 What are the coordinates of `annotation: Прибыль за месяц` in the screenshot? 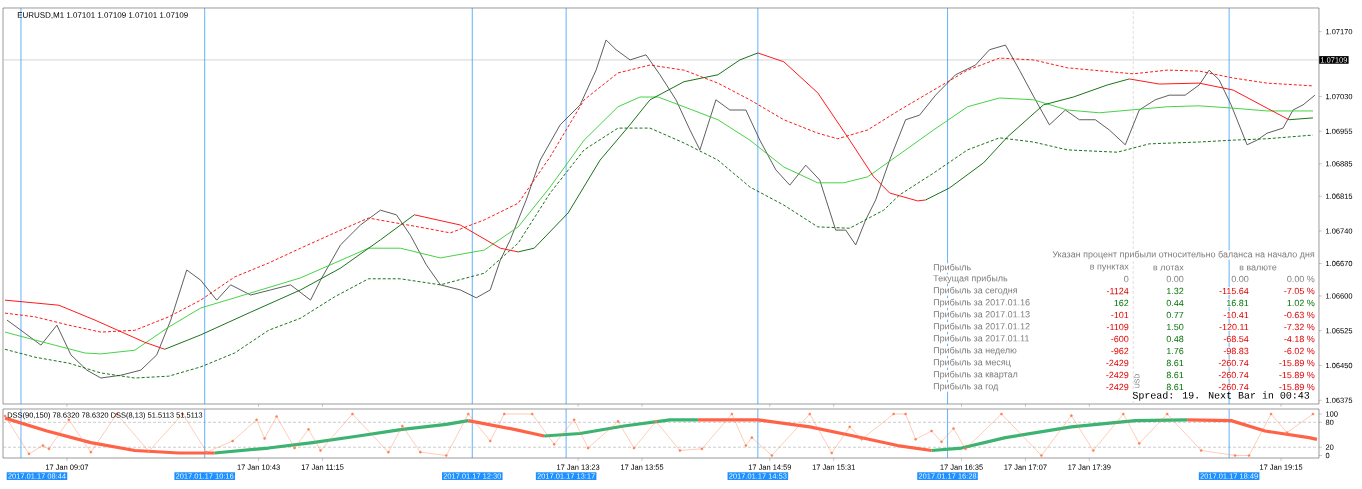 It's located at (972, 363).